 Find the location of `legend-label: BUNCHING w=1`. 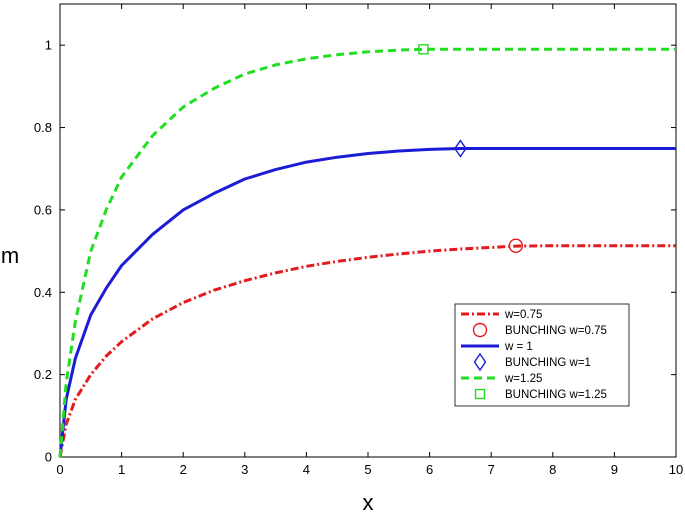

legend-label: BUNCHING w=1 is located at coordinates (548, 363).